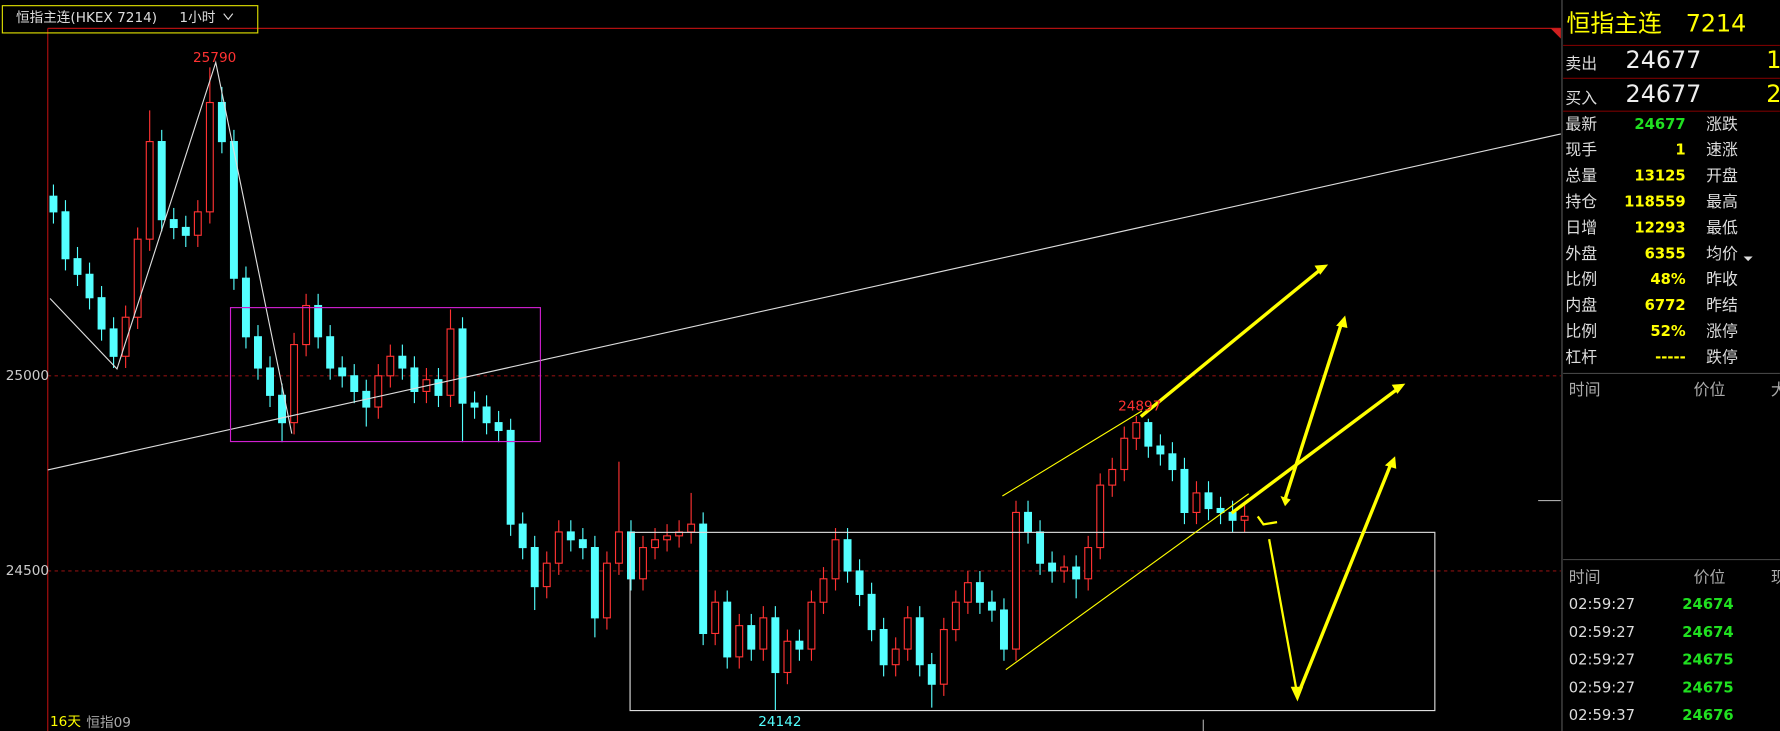 The image size is (1780, 731). I want to click on quote-label: 最新, so click(1581, 123).